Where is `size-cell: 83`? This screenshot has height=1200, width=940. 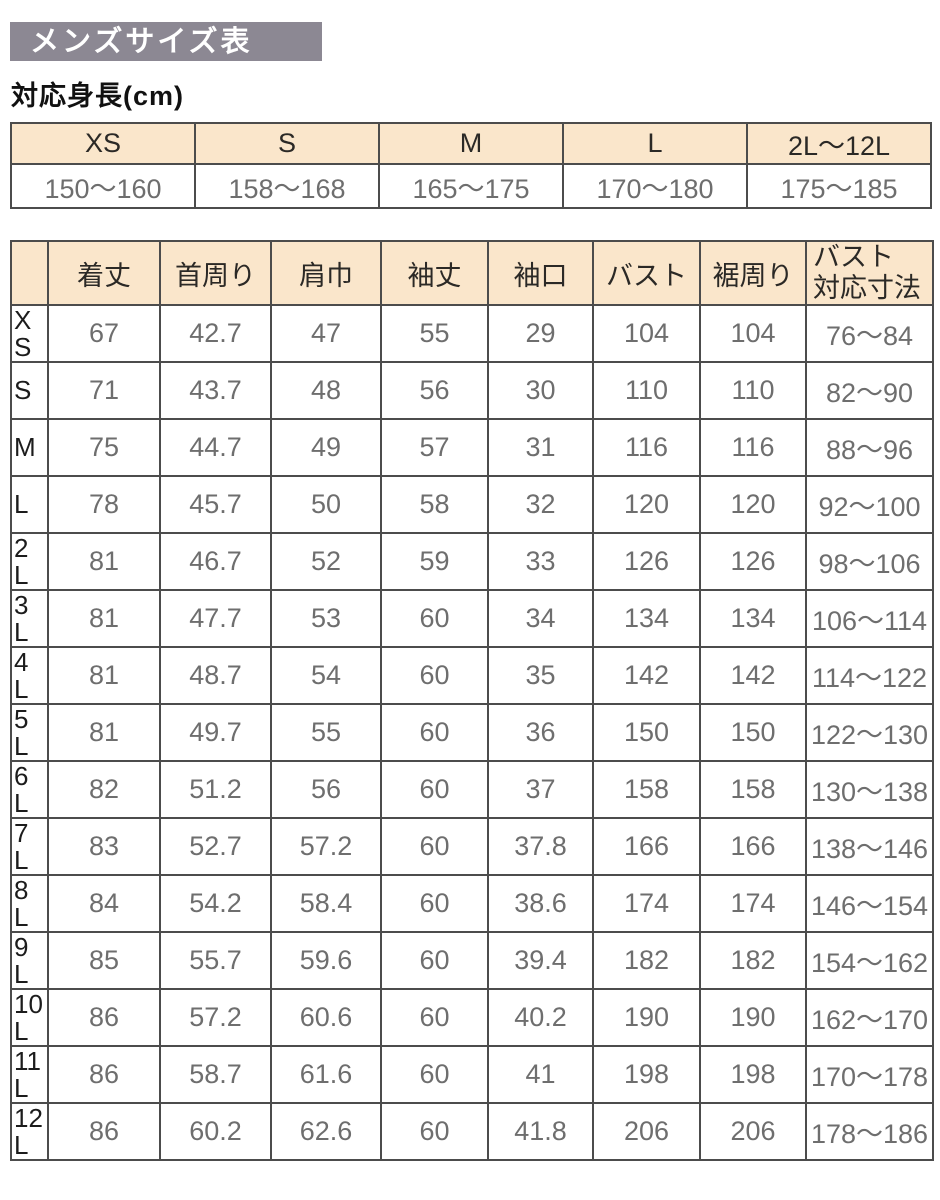 size-cell: 83 is located at coordinates (104, 847).